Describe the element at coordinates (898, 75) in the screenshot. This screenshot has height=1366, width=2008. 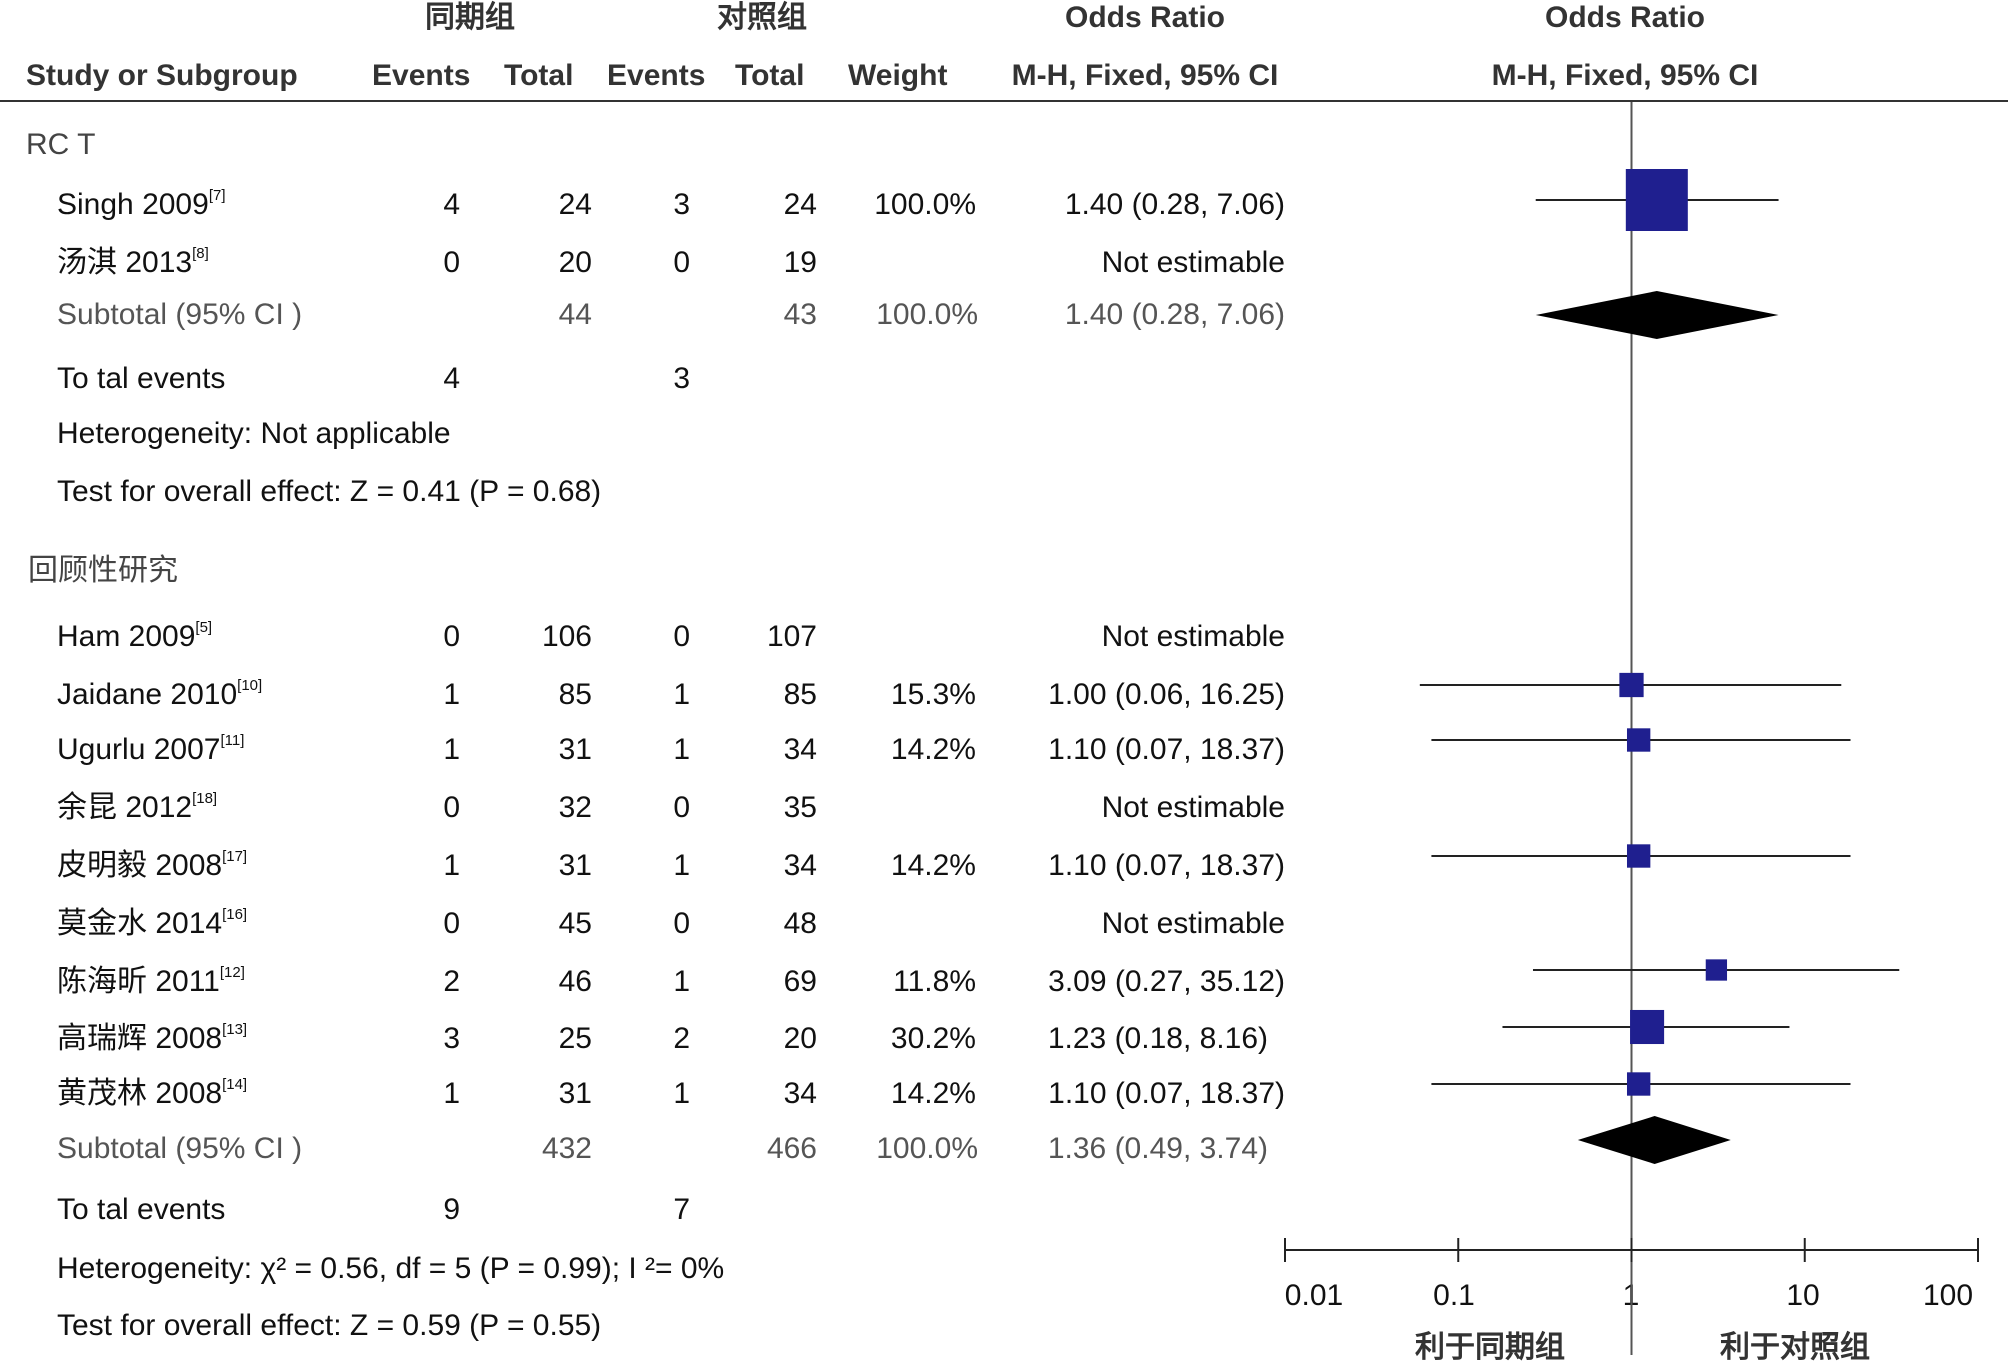
I see `col-weight: Weight` at that location.